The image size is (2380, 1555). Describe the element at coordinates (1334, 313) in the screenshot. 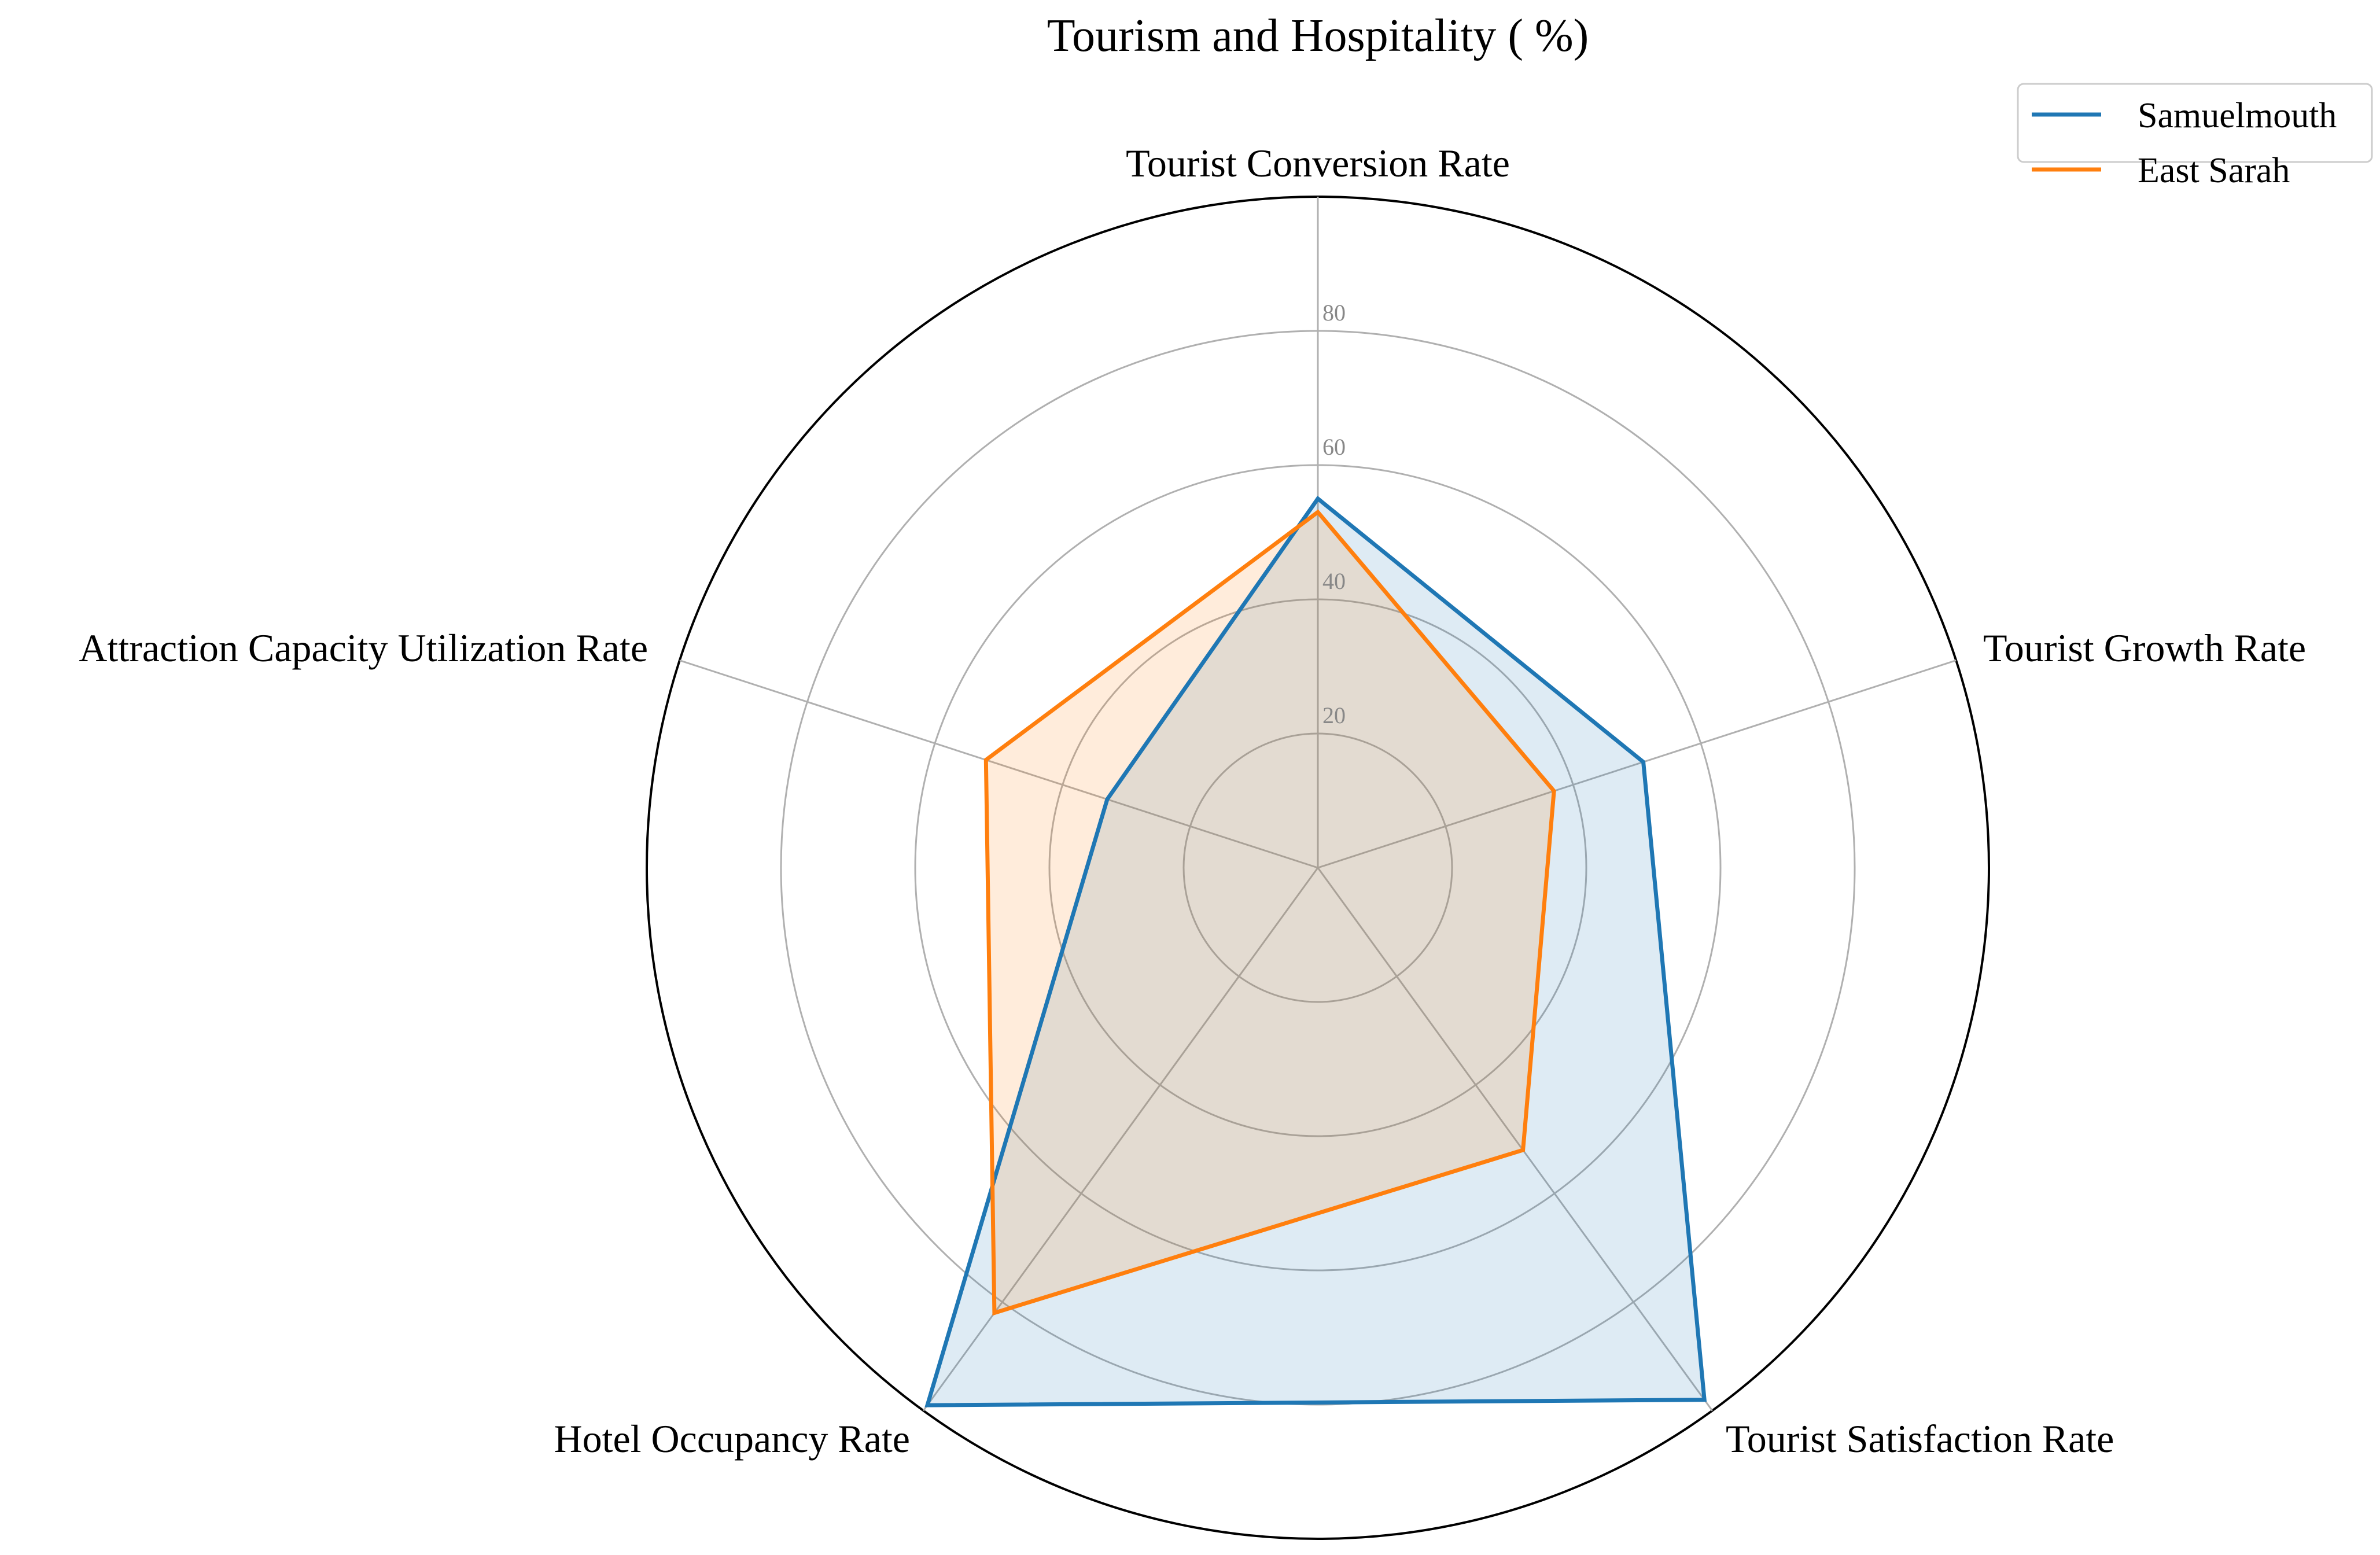

I see `radial-tick-label: 80` at that location.